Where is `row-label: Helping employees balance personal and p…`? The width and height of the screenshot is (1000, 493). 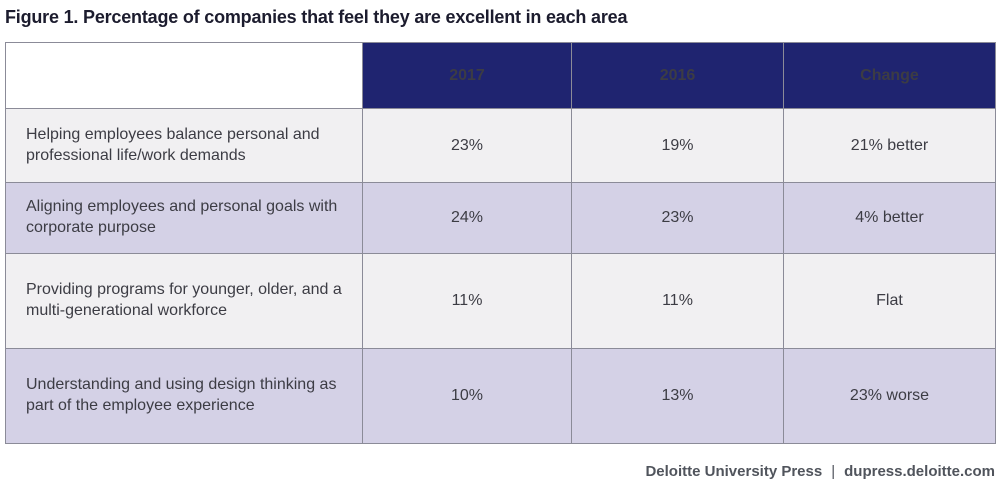
row-label: Helping employees balance personal and p… is located at coordinates (184, 145).